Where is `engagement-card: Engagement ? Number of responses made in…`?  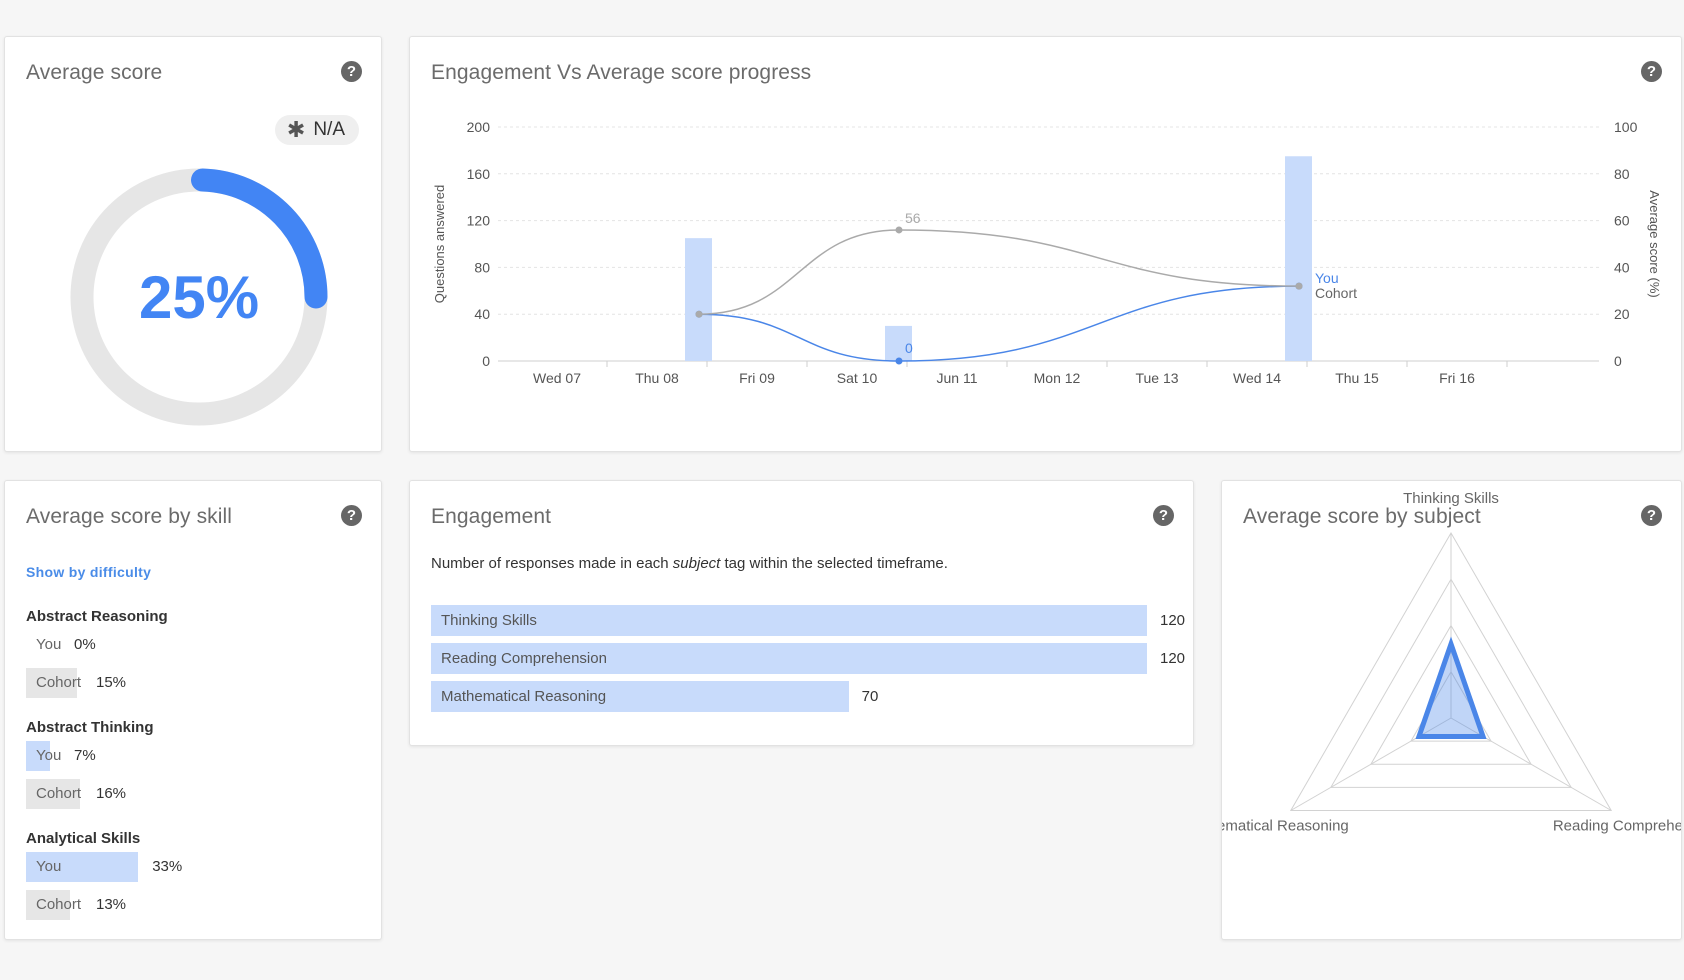 engagement-card: Engagement ? Number of responses made in… is located at coordinates (801, 613).